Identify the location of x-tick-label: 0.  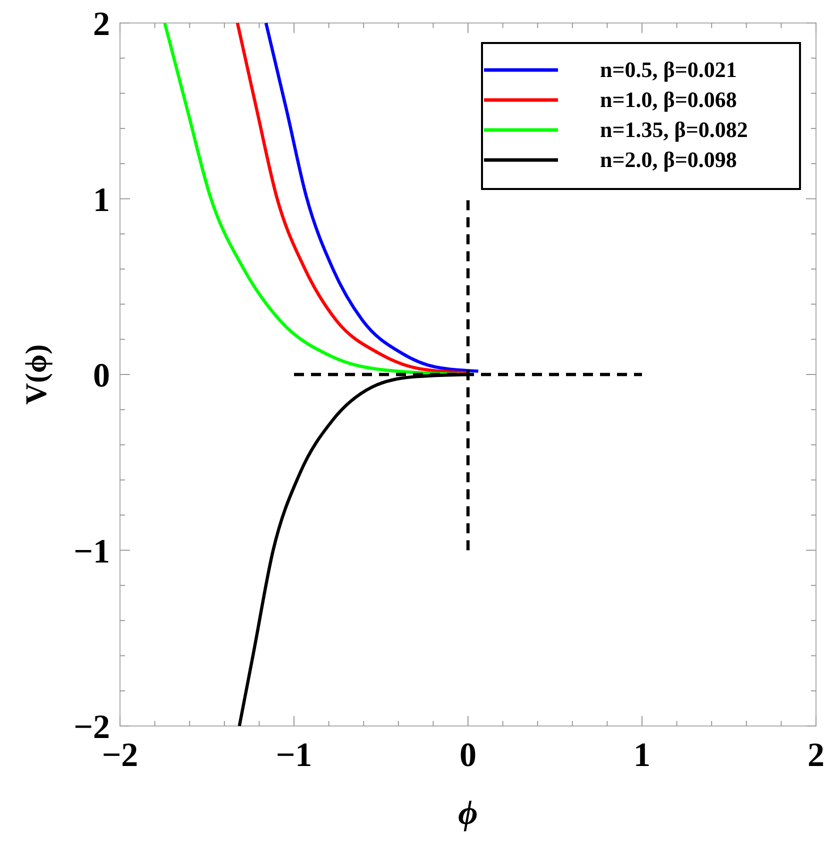
(468, 755).